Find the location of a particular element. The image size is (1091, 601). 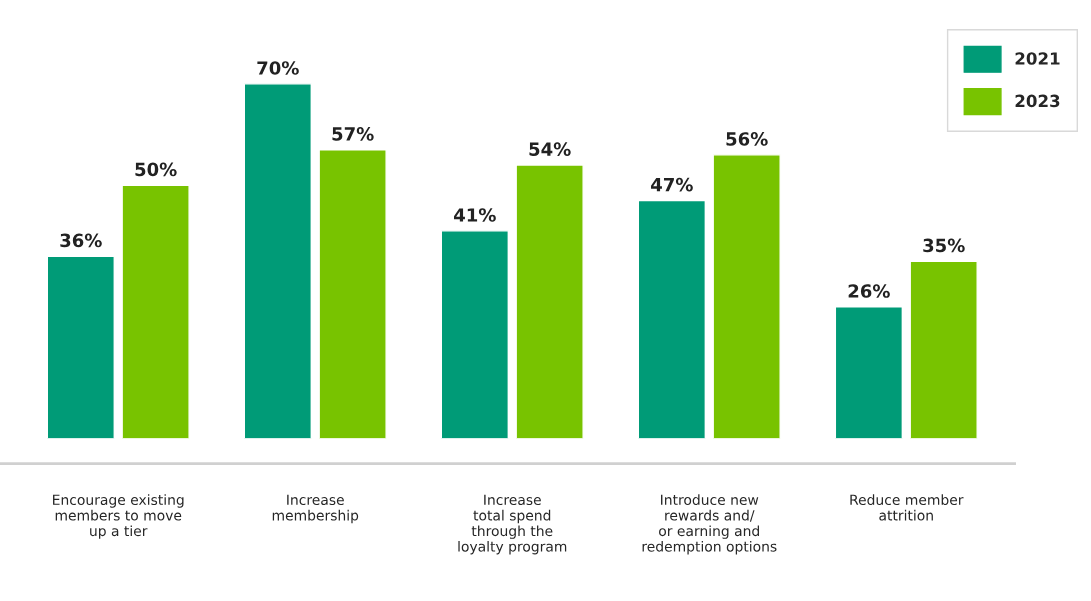

x-tick-label: Encourage existing members to move up a tier is located at coordinates (118, 516).